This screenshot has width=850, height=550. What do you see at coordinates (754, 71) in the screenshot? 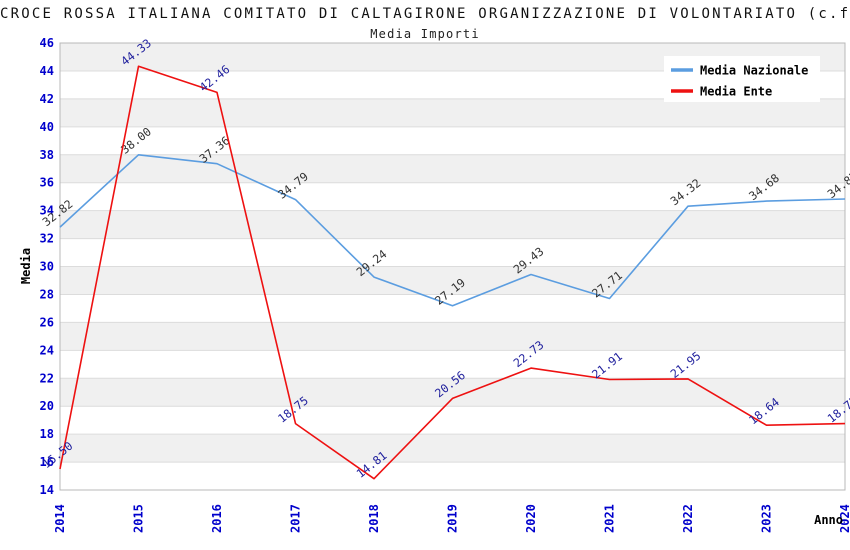
I see `legend-label-media-nazionale: Media Nazionale` at bounding box center [754, 71].